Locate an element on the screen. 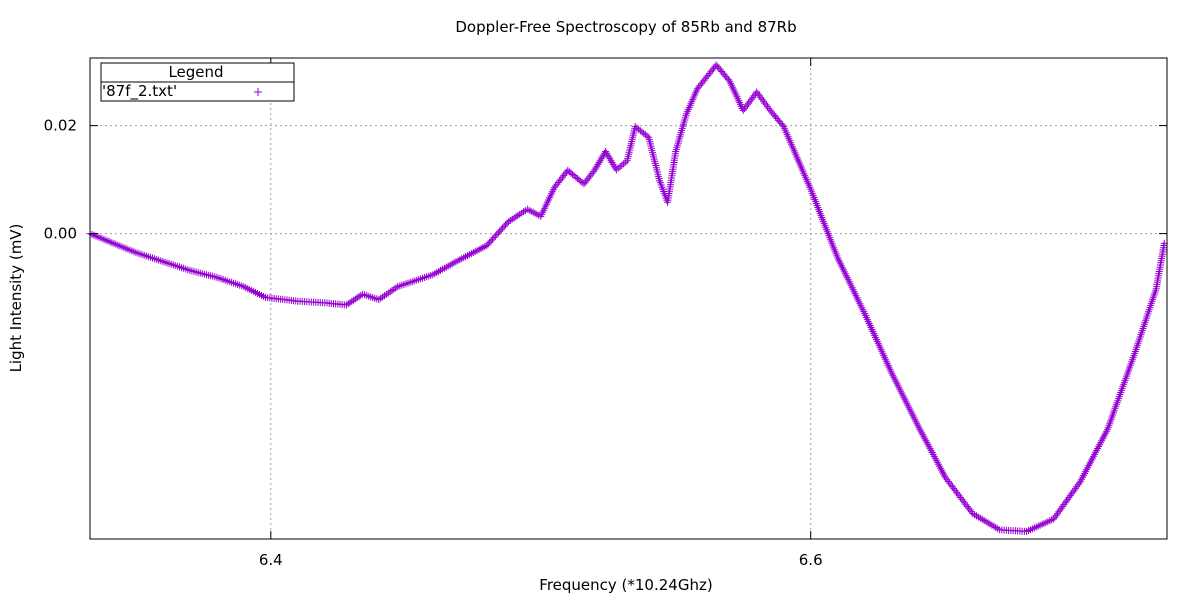 This screenshot has width=1200, height=600. legend-marker-icon is located at coordinates (258, 92).